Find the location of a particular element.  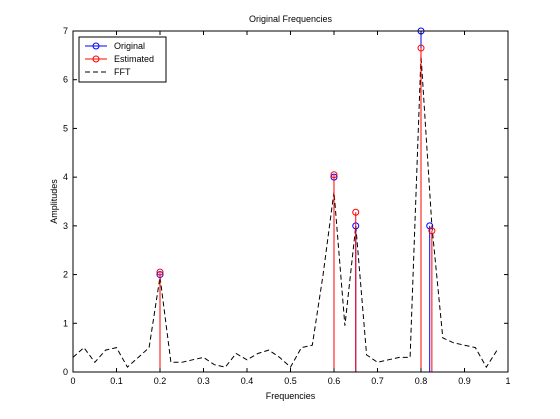

estimated-legend-label: Estimated is located at coordinates (134, 59).